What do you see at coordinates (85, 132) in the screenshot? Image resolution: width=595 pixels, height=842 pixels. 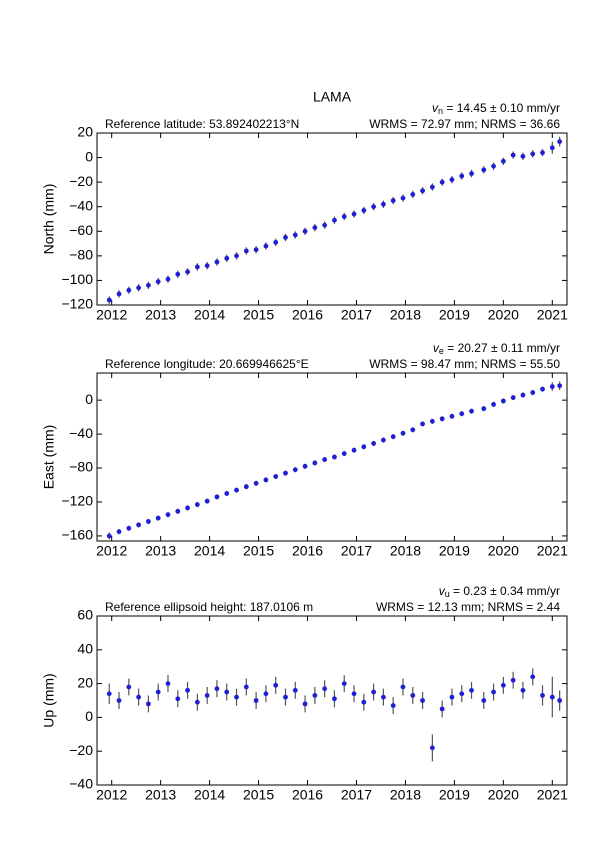 I see `y-tick-label: 20` at bounding box center [85, 132].